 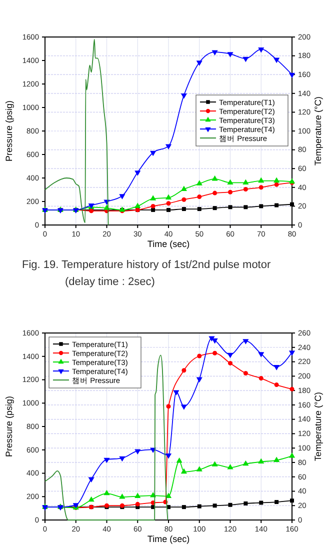 I want to click on line-series, so click(x=76, y=132).